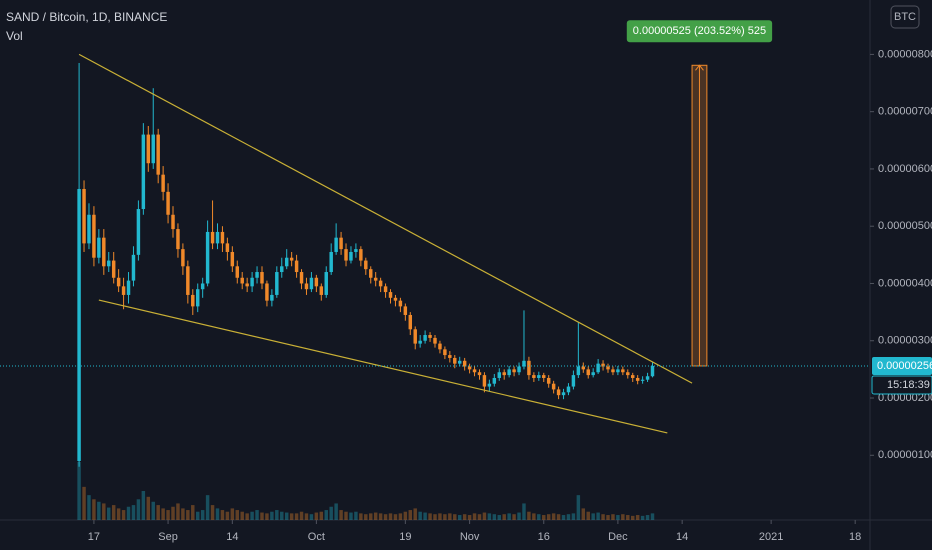 The image size is (932, 550). What do you see at coordinates (905, 112) in the screenshot?
I see `y-tick-label: 0.00000700` at bounding box center [905, 112].